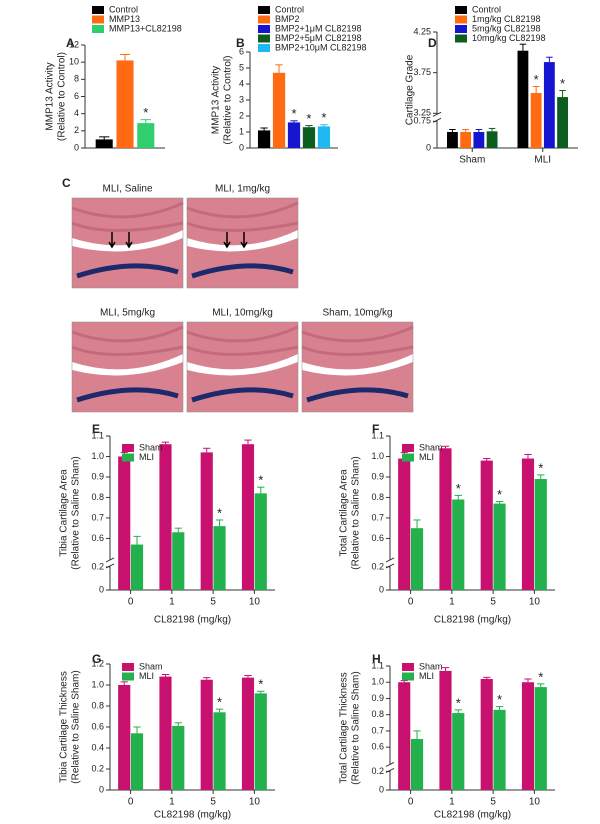 The image size is (600, 824). Describe the element at coordinates (50, 96) in the screenshot. I see `y-axis-label: MMP13 Activity` at that location.